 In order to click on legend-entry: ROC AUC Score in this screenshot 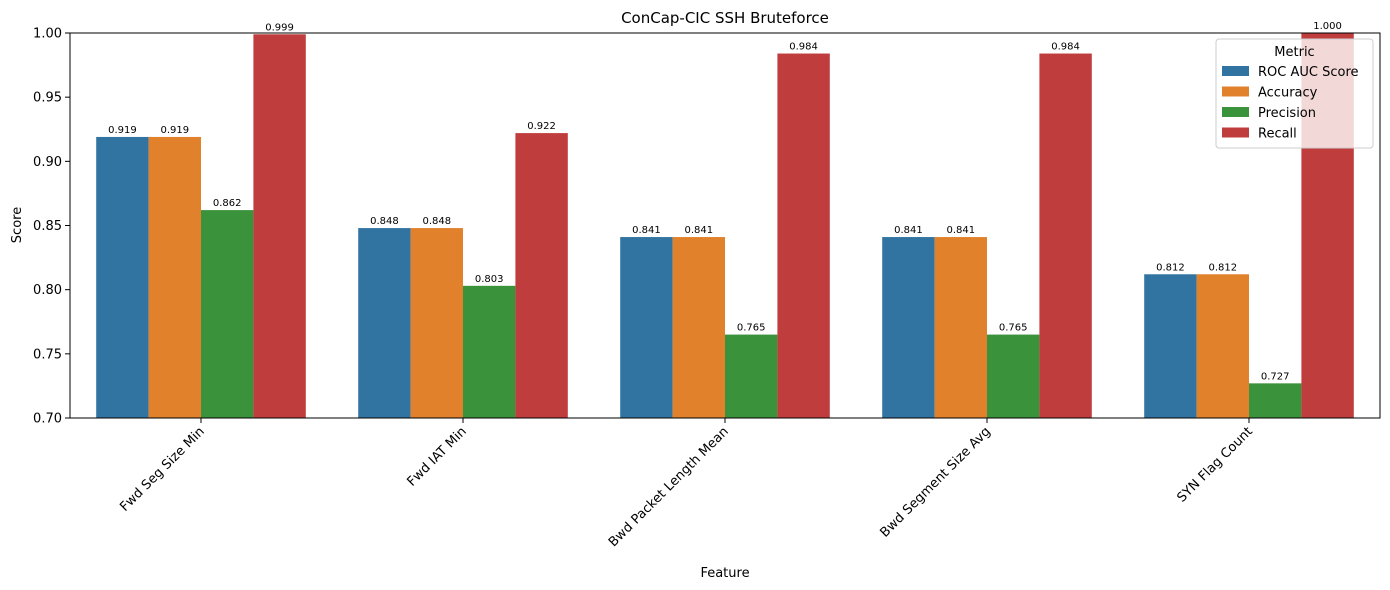, I will do `click(1308, 72)`.